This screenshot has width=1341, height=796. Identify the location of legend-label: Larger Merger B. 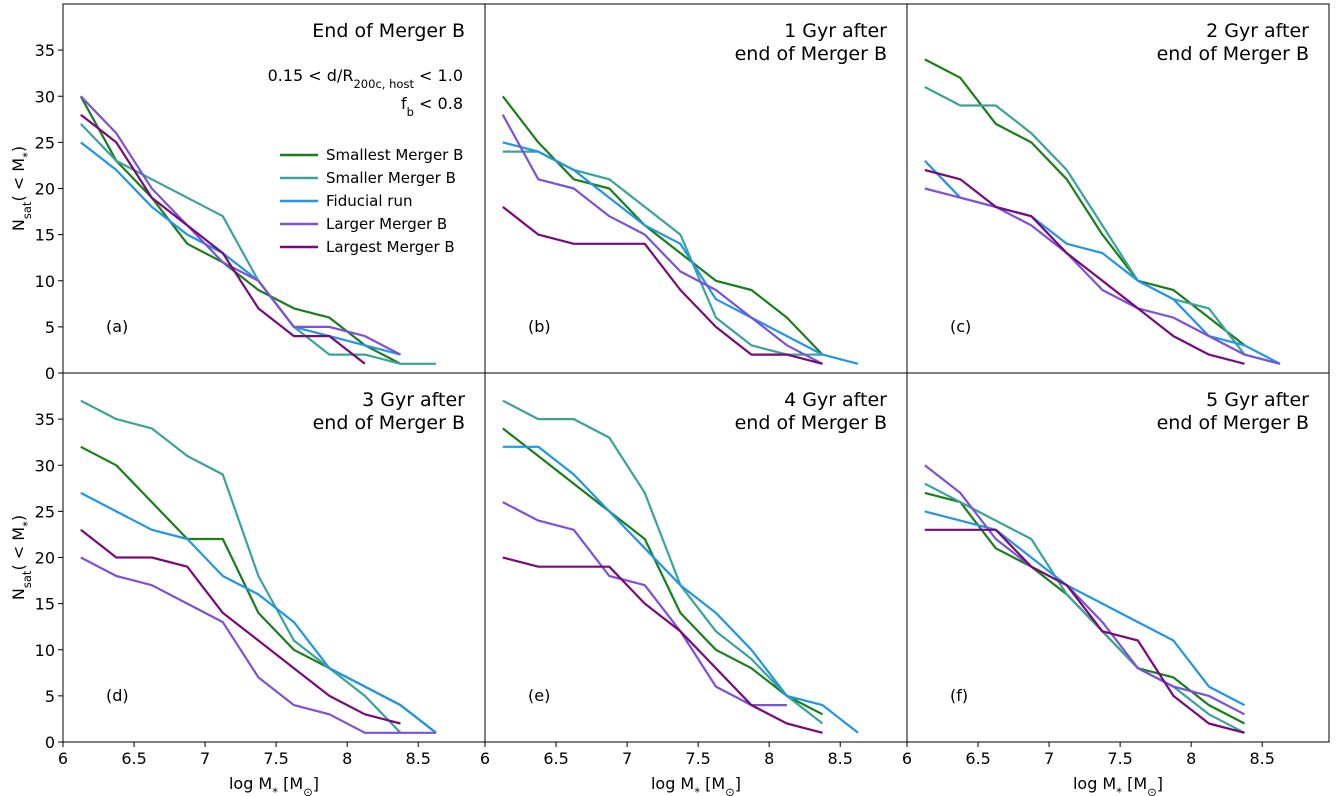
(386, 224).